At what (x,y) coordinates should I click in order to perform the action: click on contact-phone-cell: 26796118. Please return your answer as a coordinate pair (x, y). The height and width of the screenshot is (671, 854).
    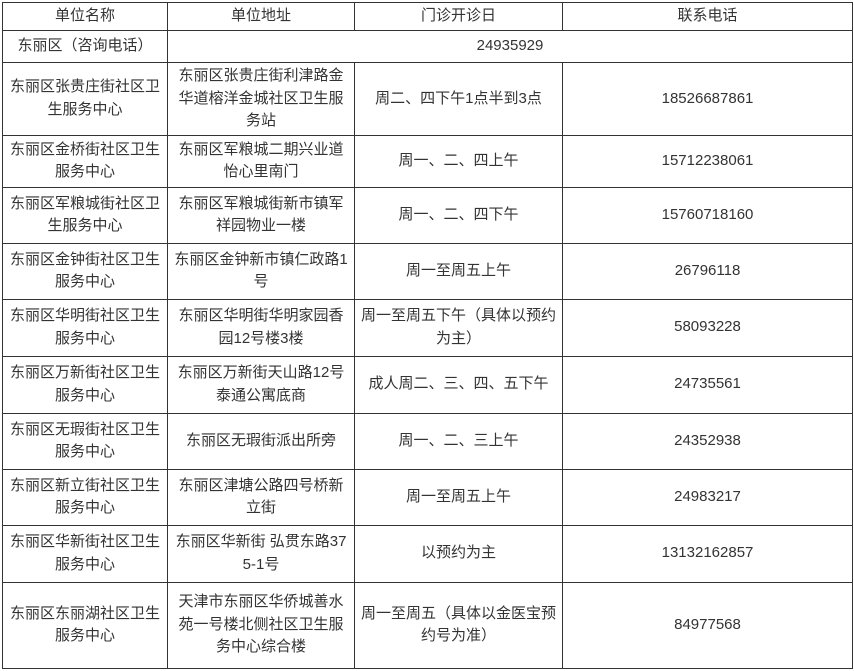
    Looking at the image, I should click on (707, 271).